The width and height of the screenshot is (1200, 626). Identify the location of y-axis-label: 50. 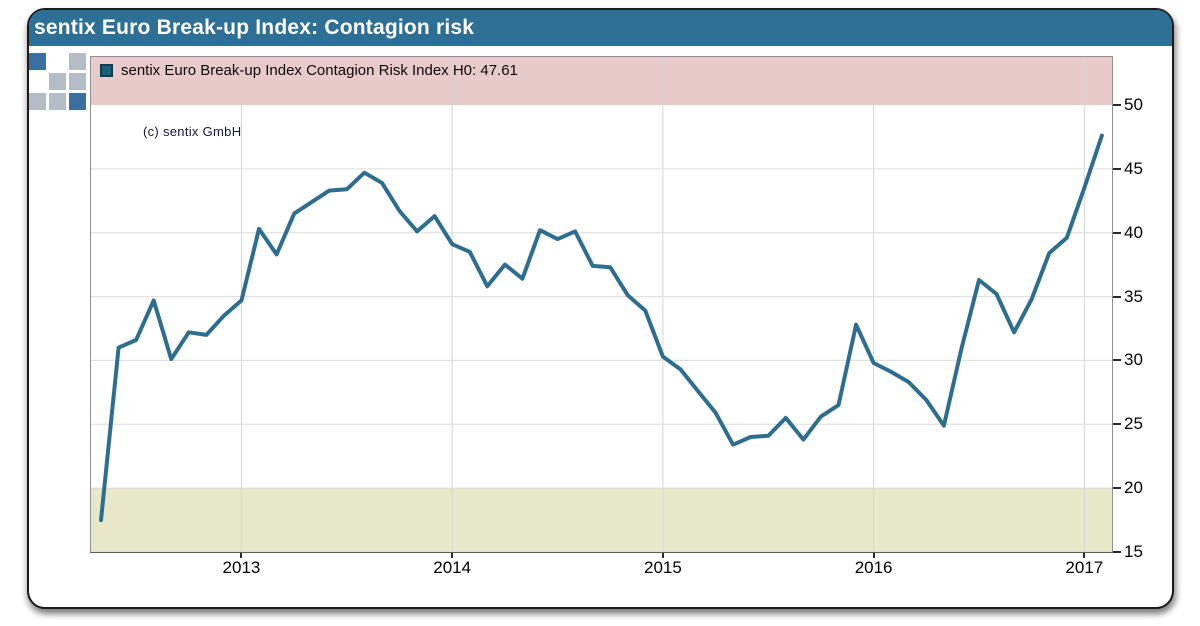
(1133, 104).